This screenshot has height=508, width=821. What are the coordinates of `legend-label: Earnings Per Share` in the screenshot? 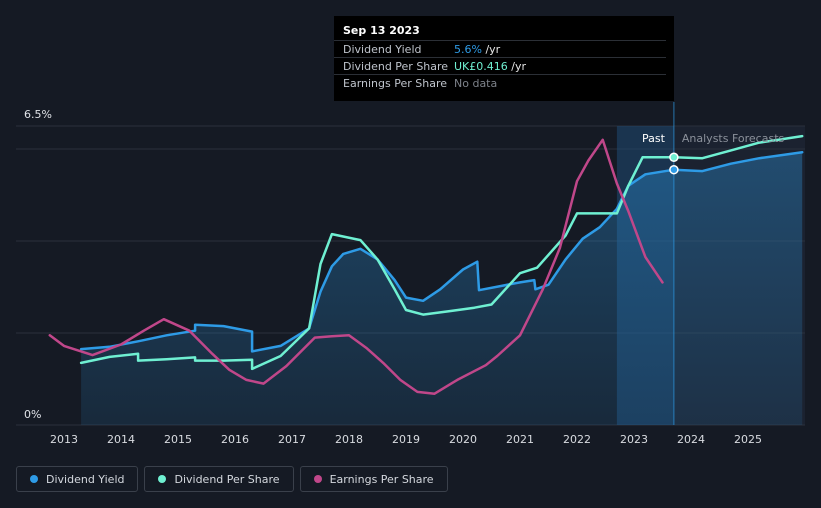 It's located at (381, 479).